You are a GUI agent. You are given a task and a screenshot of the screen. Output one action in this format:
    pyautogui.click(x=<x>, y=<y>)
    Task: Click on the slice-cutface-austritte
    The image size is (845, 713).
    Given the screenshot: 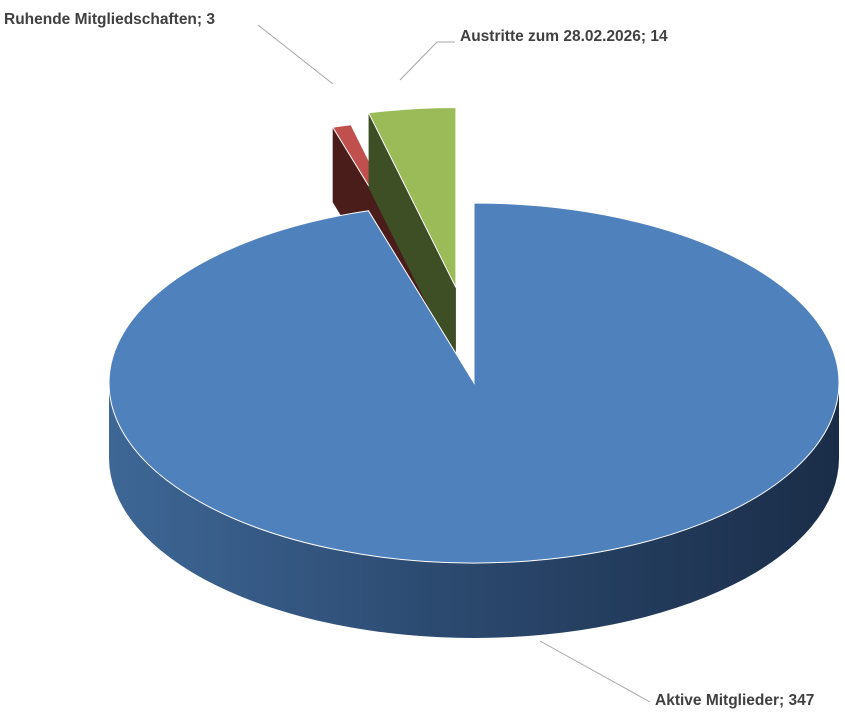 What is the action you would take?
    pyautogui.click(x=412, y=237)
    